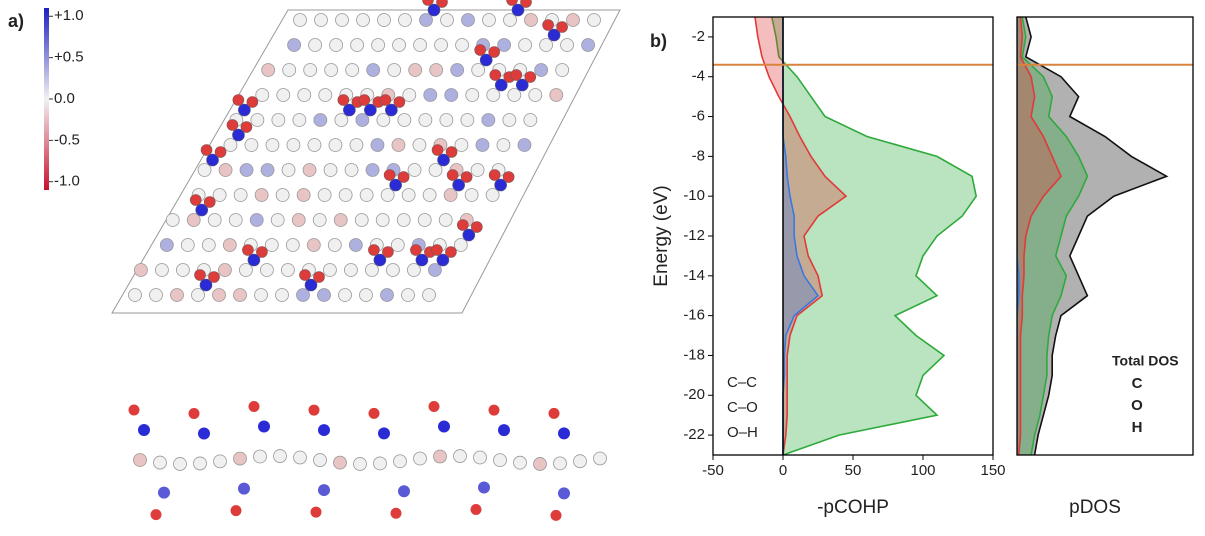 Image resolution: width=1205 pixels, height=536 pixels. I want to click on y-tick-label: -18, so click(694, 354).